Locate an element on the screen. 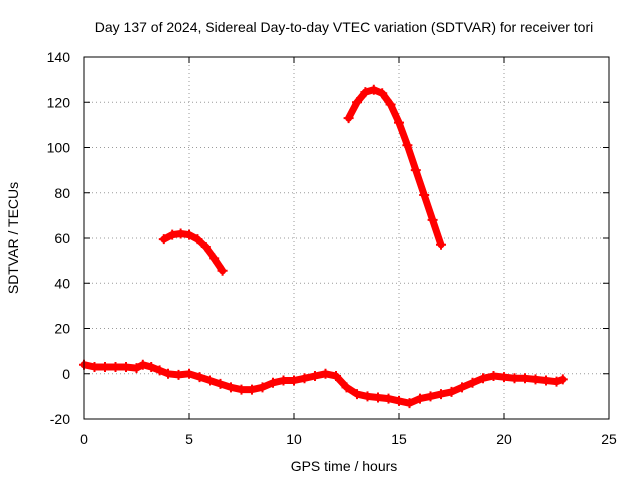  series-line is located at coordinates (395, 167).